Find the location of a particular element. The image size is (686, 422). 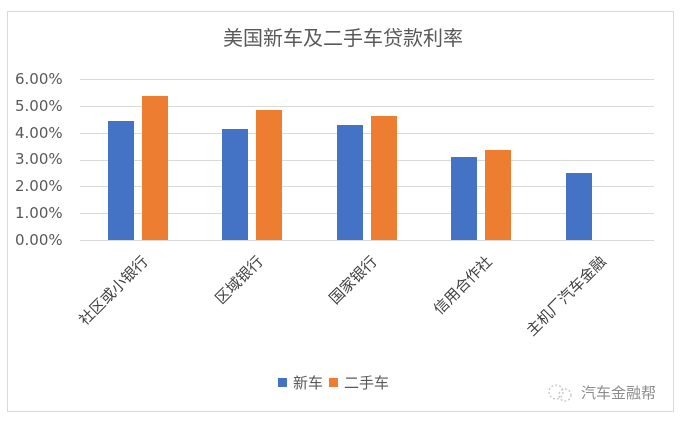

legend: 新车 二手车 is located at coordinates (336, 382).